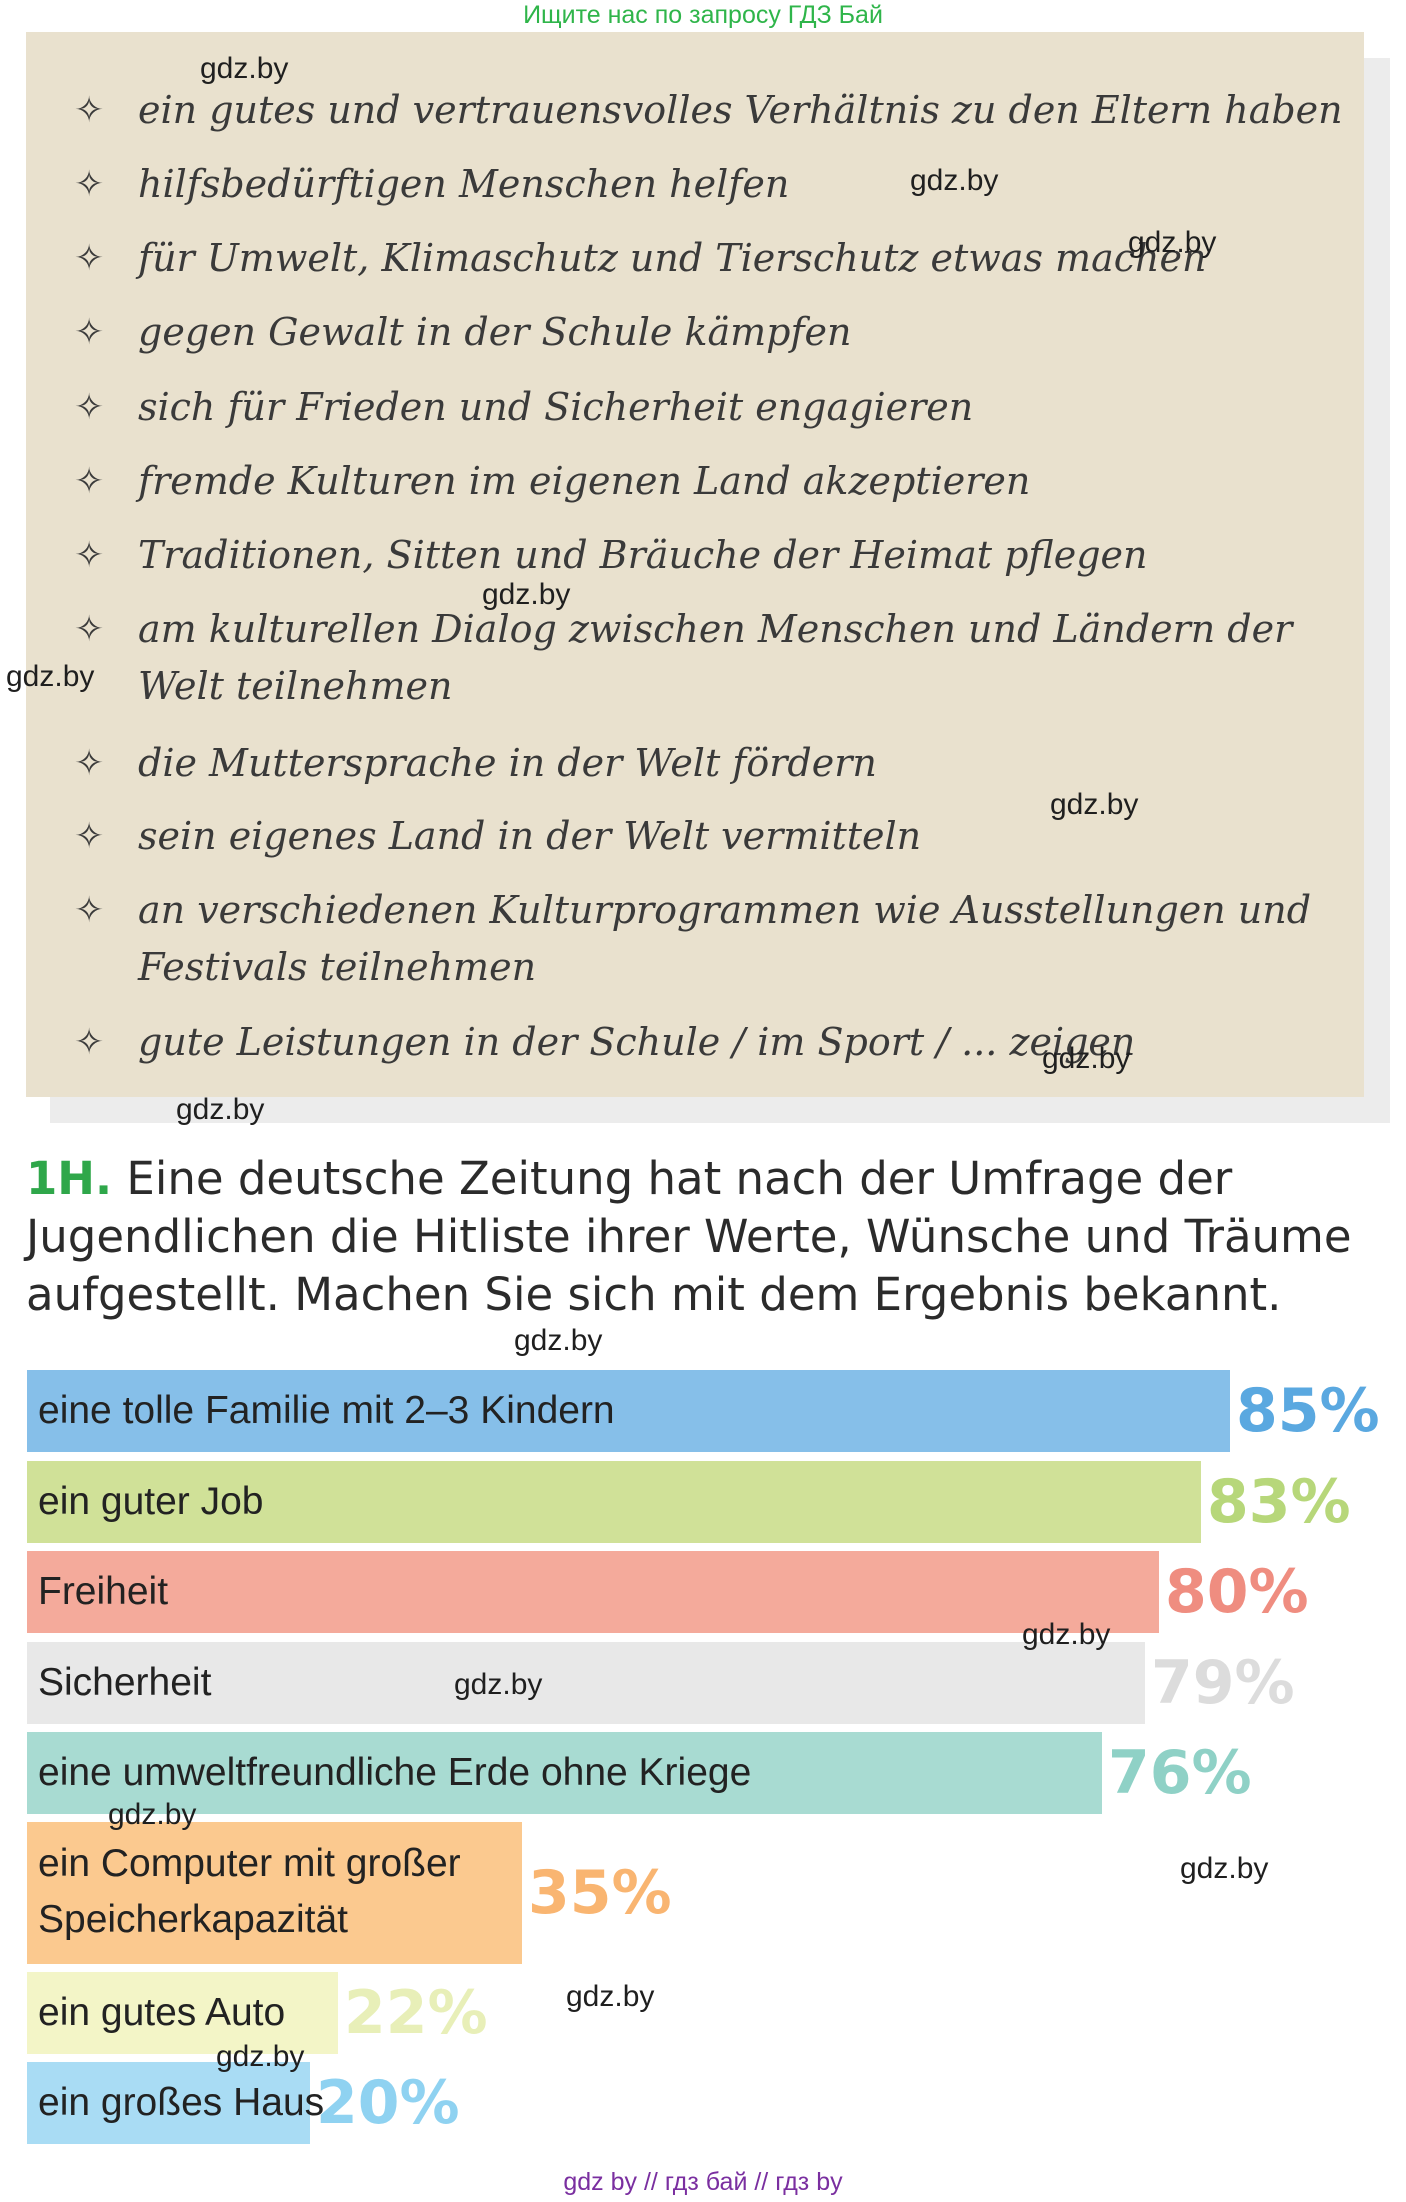 This screenshot has height=2202, width=1406. I want to click on values-list-item-text: hilfsbedürftigen Menschen helfen, so click(464, 184).